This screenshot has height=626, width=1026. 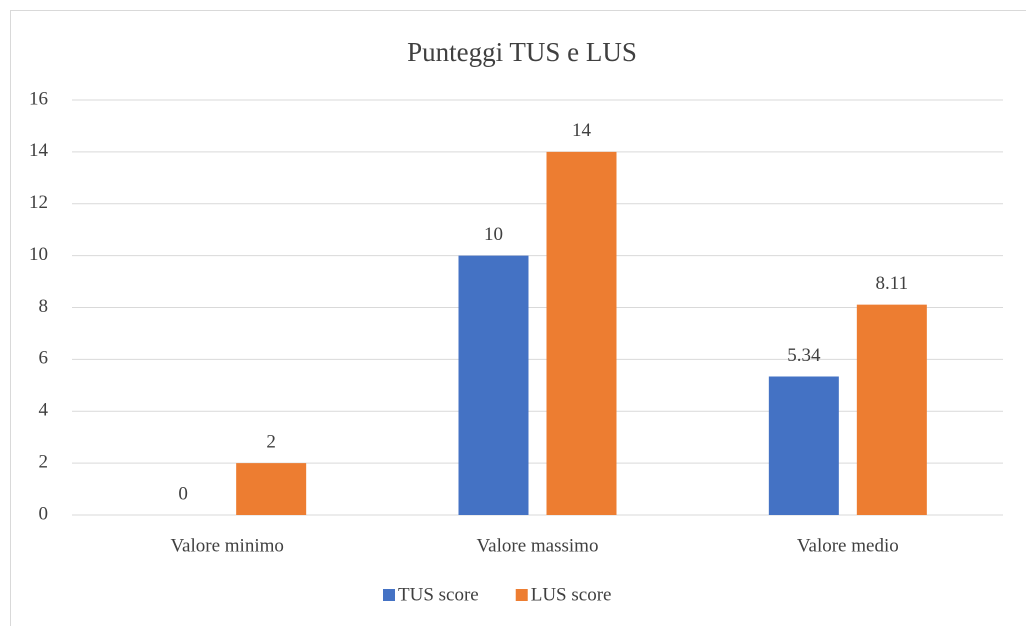 What do you see at coordinates (38, 98) in the screenshot?
I see `y-tick-label: 16` at bounding box center [38, 98].